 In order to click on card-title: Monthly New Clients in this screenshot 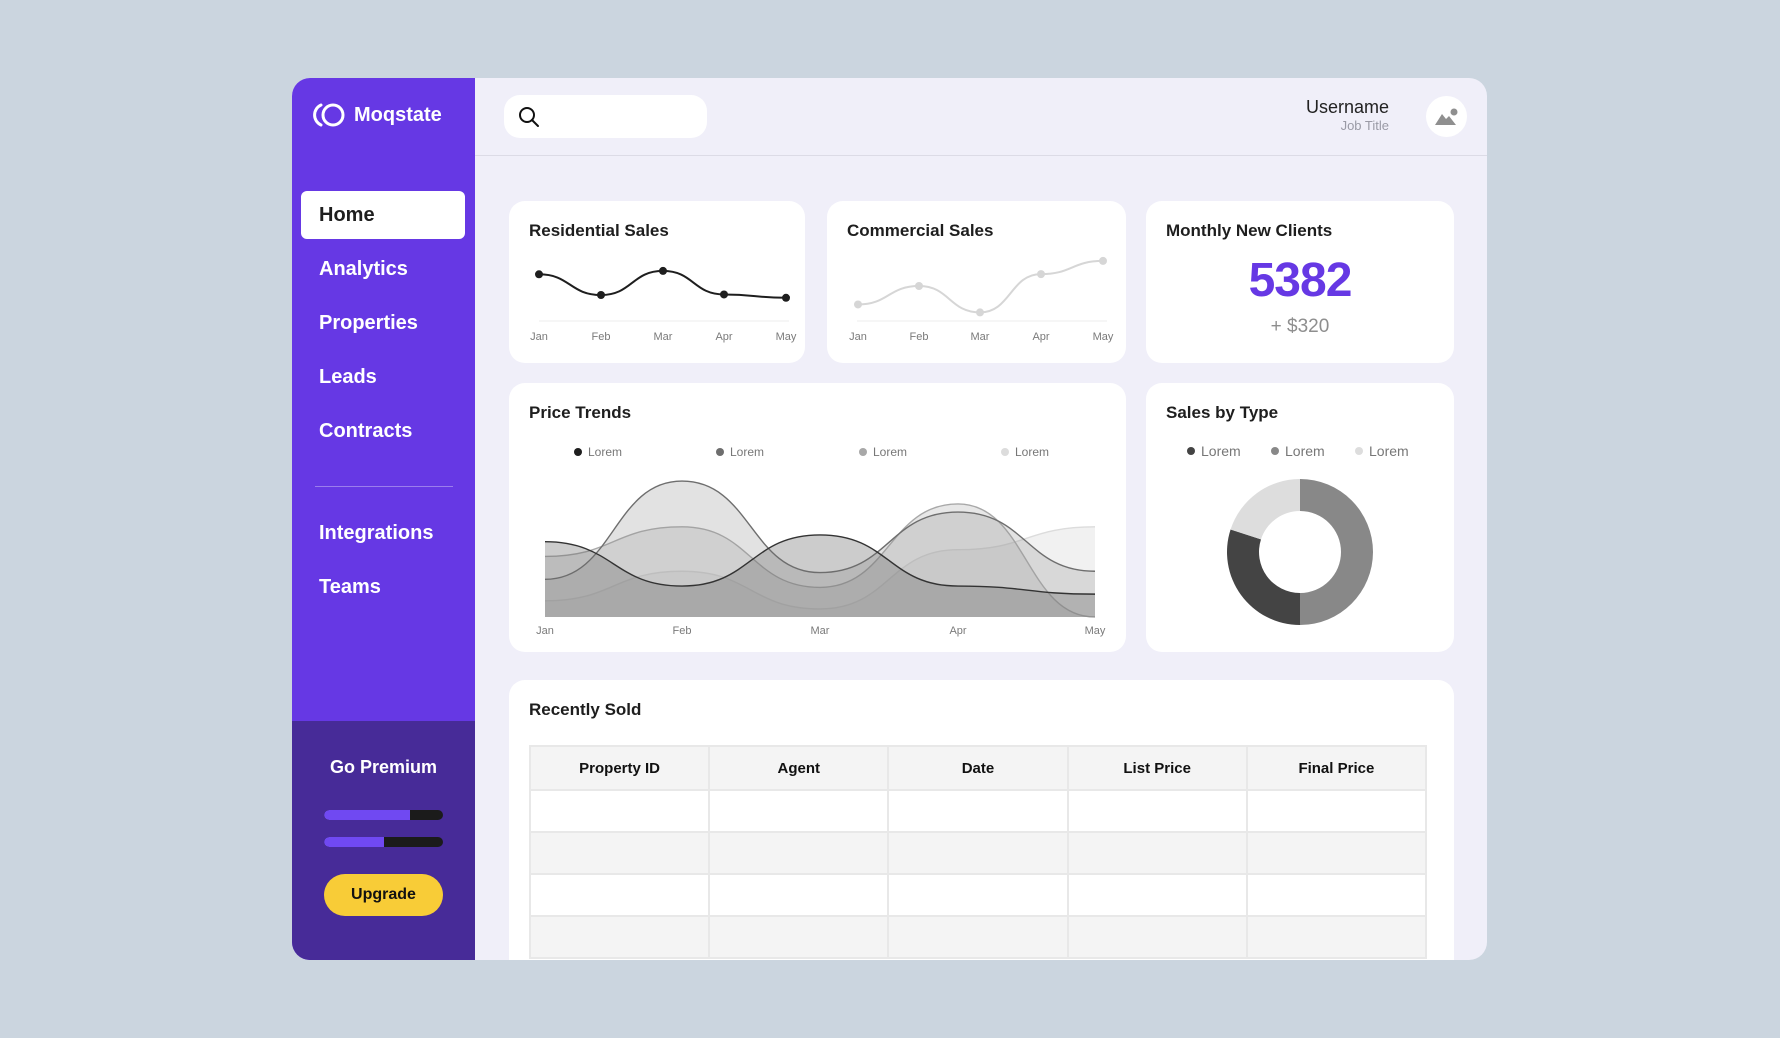, I will do `click(1249, 230)`.